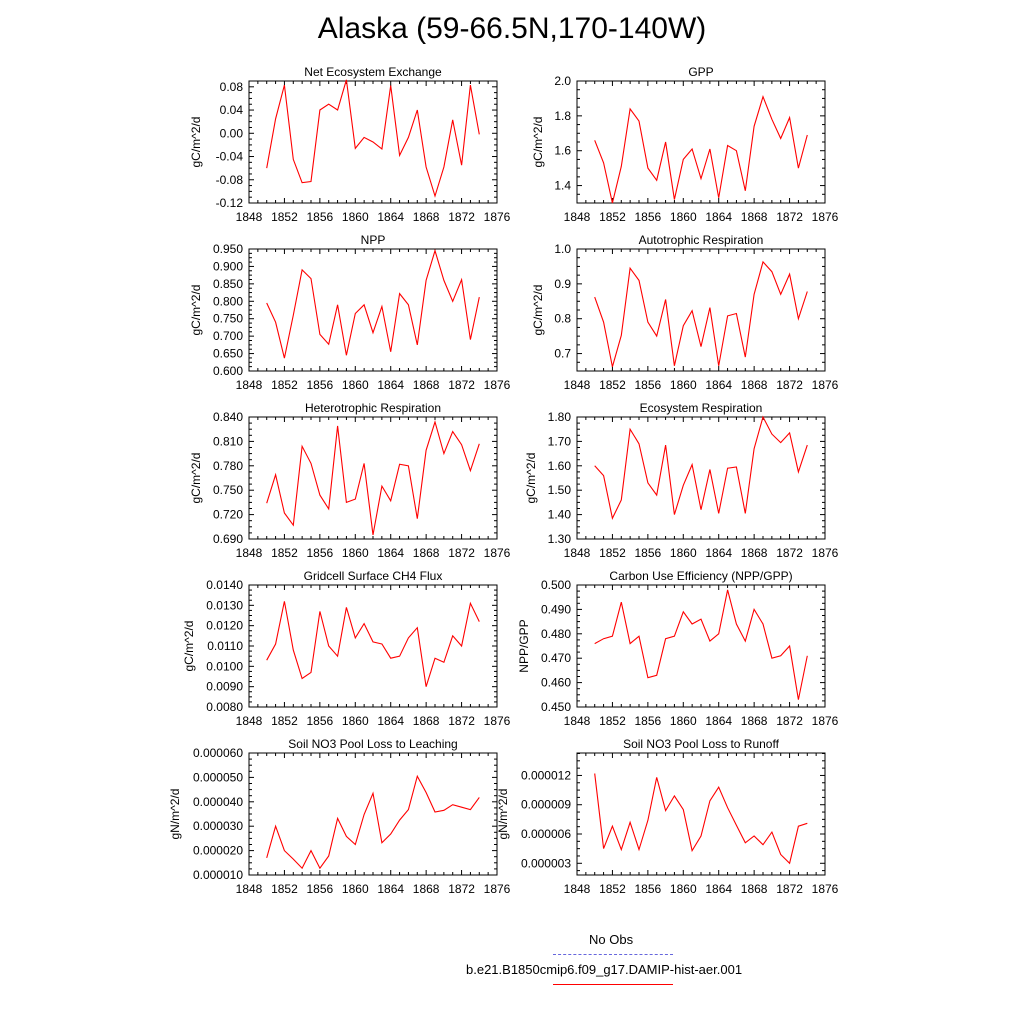 Image resolution: width=1024 pixels, height=1024 pixels. I want to click on y-tick-label: 0.800, so click(228, 301).